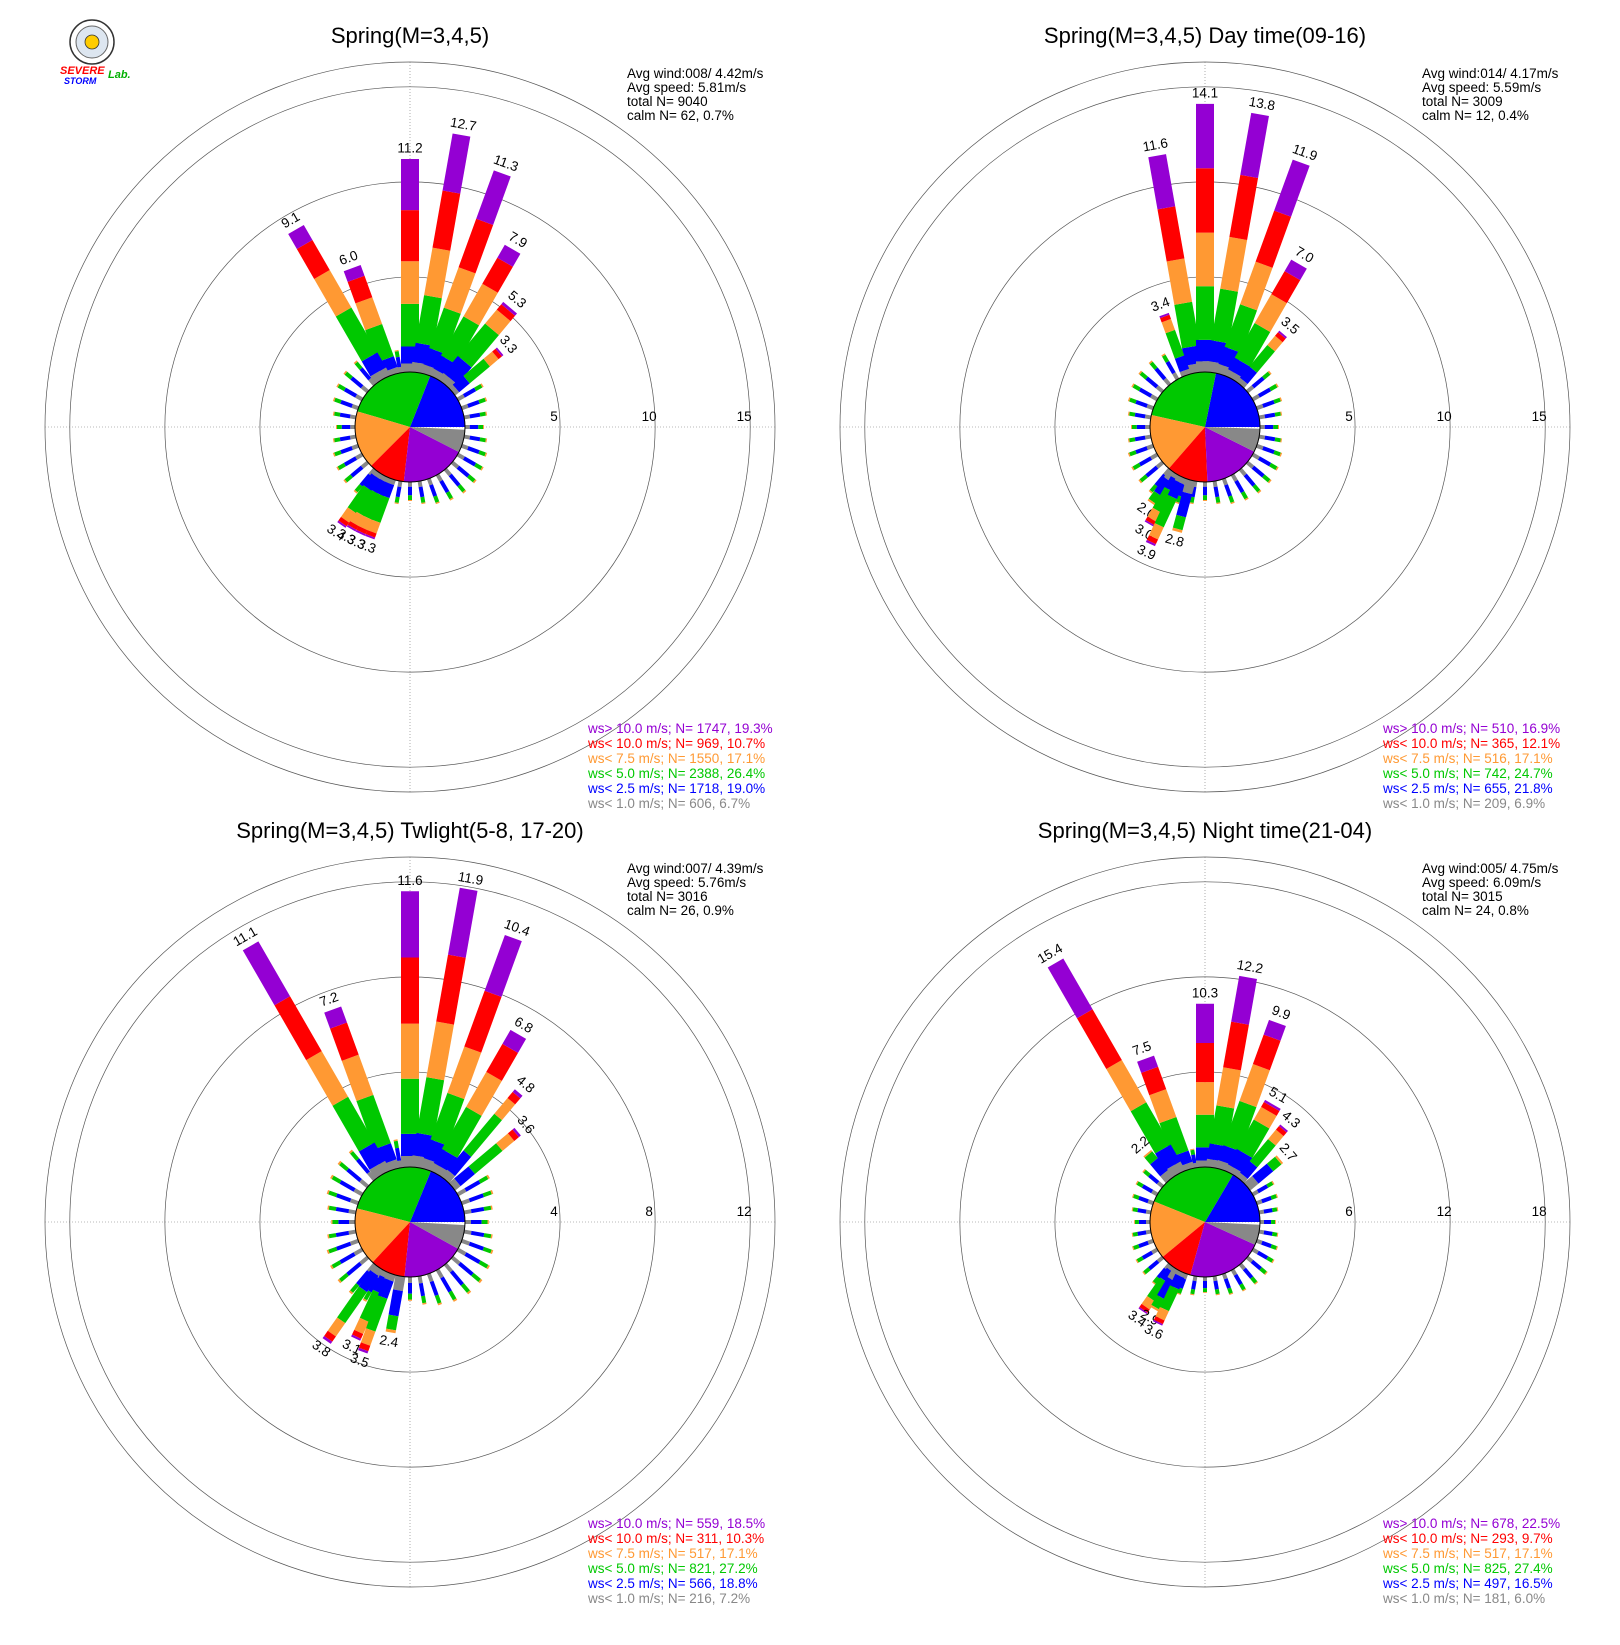 Image resolution: width=1620 pixels, height=1645 pixels. What do you see at coordinates (1281, 1012) in the screenshot?
I see `petal-label: 9.9` at bounding box center [1281, 1012].